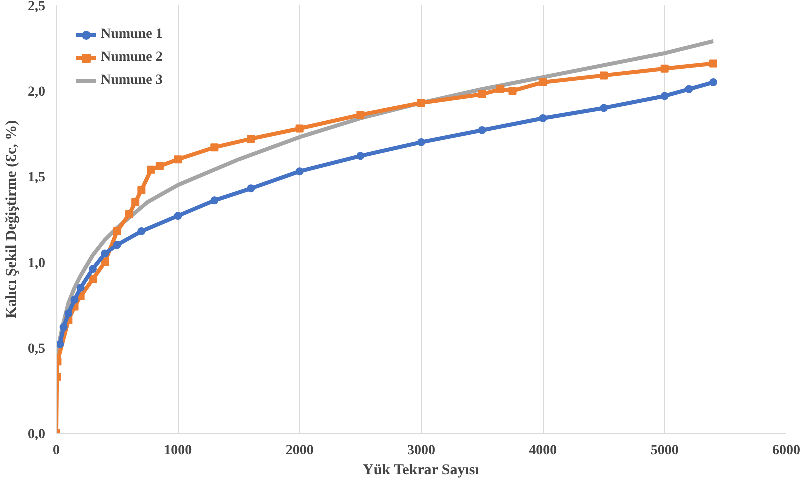 This screenshot has width=811, height=481. Describe the element at coordinates (421, 470) in the screenshot. I see `x-axis-title: Yük Tekrar Sayısı` at that location.